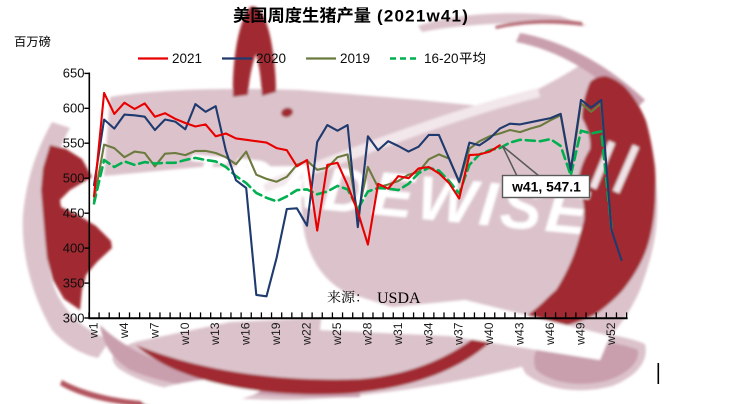  I want to click on svg-text: w16, so click(246, 334).